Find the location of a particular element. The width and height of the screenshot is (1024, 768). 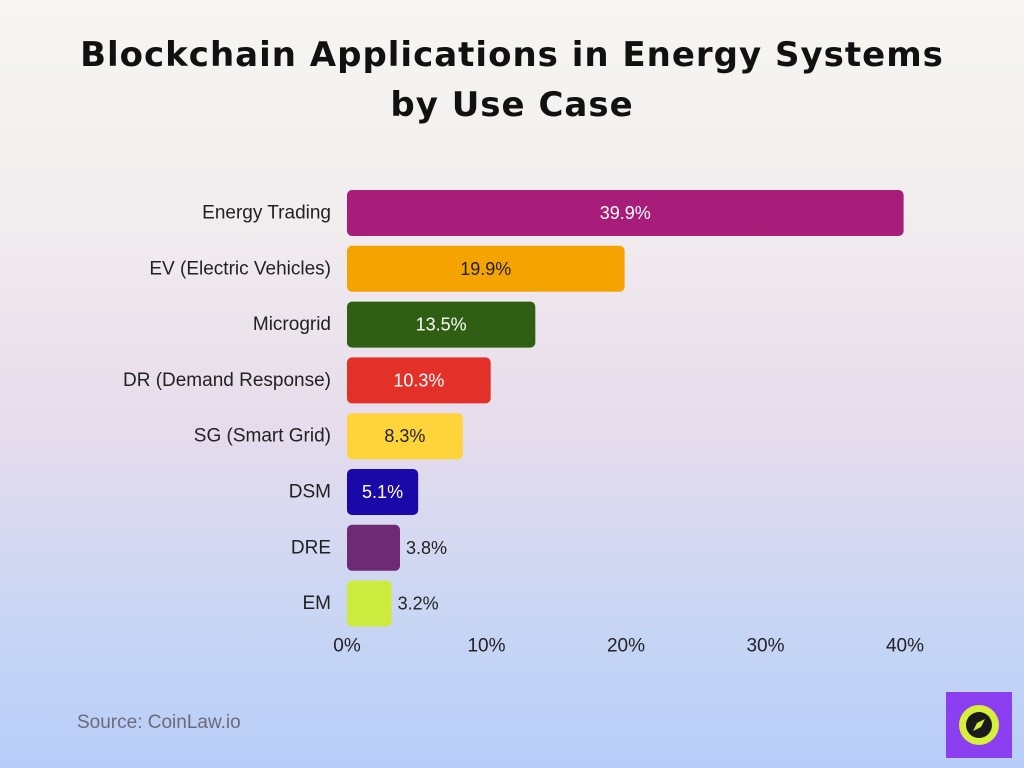

data-label: 5.1% is located at coordinates (382, 492).